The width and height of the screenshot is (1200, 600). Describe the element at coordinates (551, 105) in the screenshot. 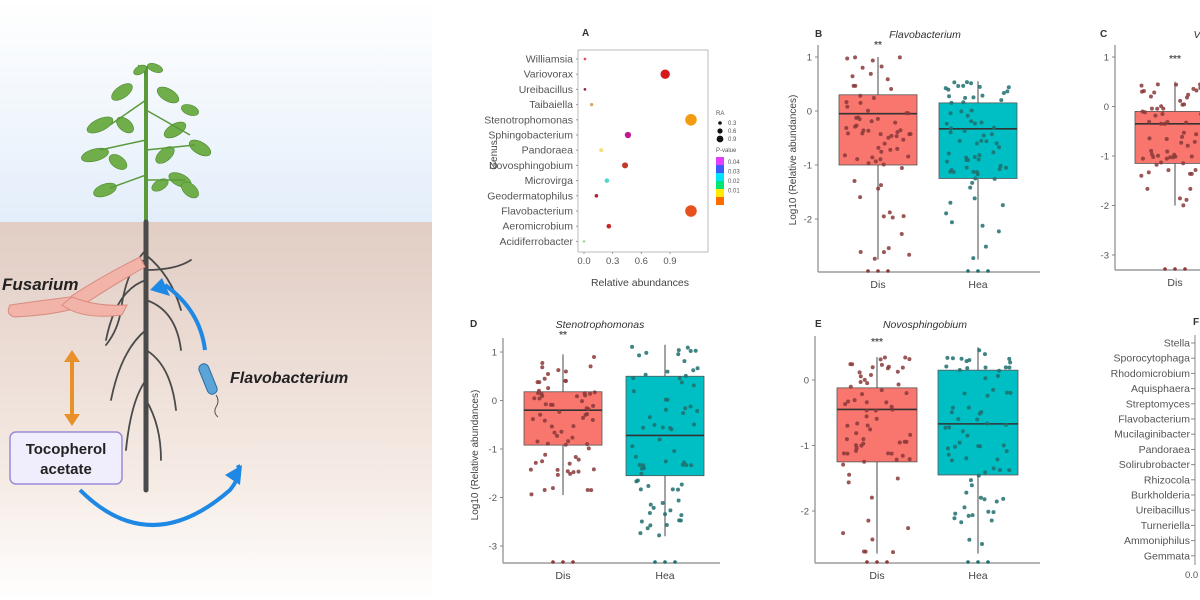

I see `genus-tick-label: Taibaiella` at that location.